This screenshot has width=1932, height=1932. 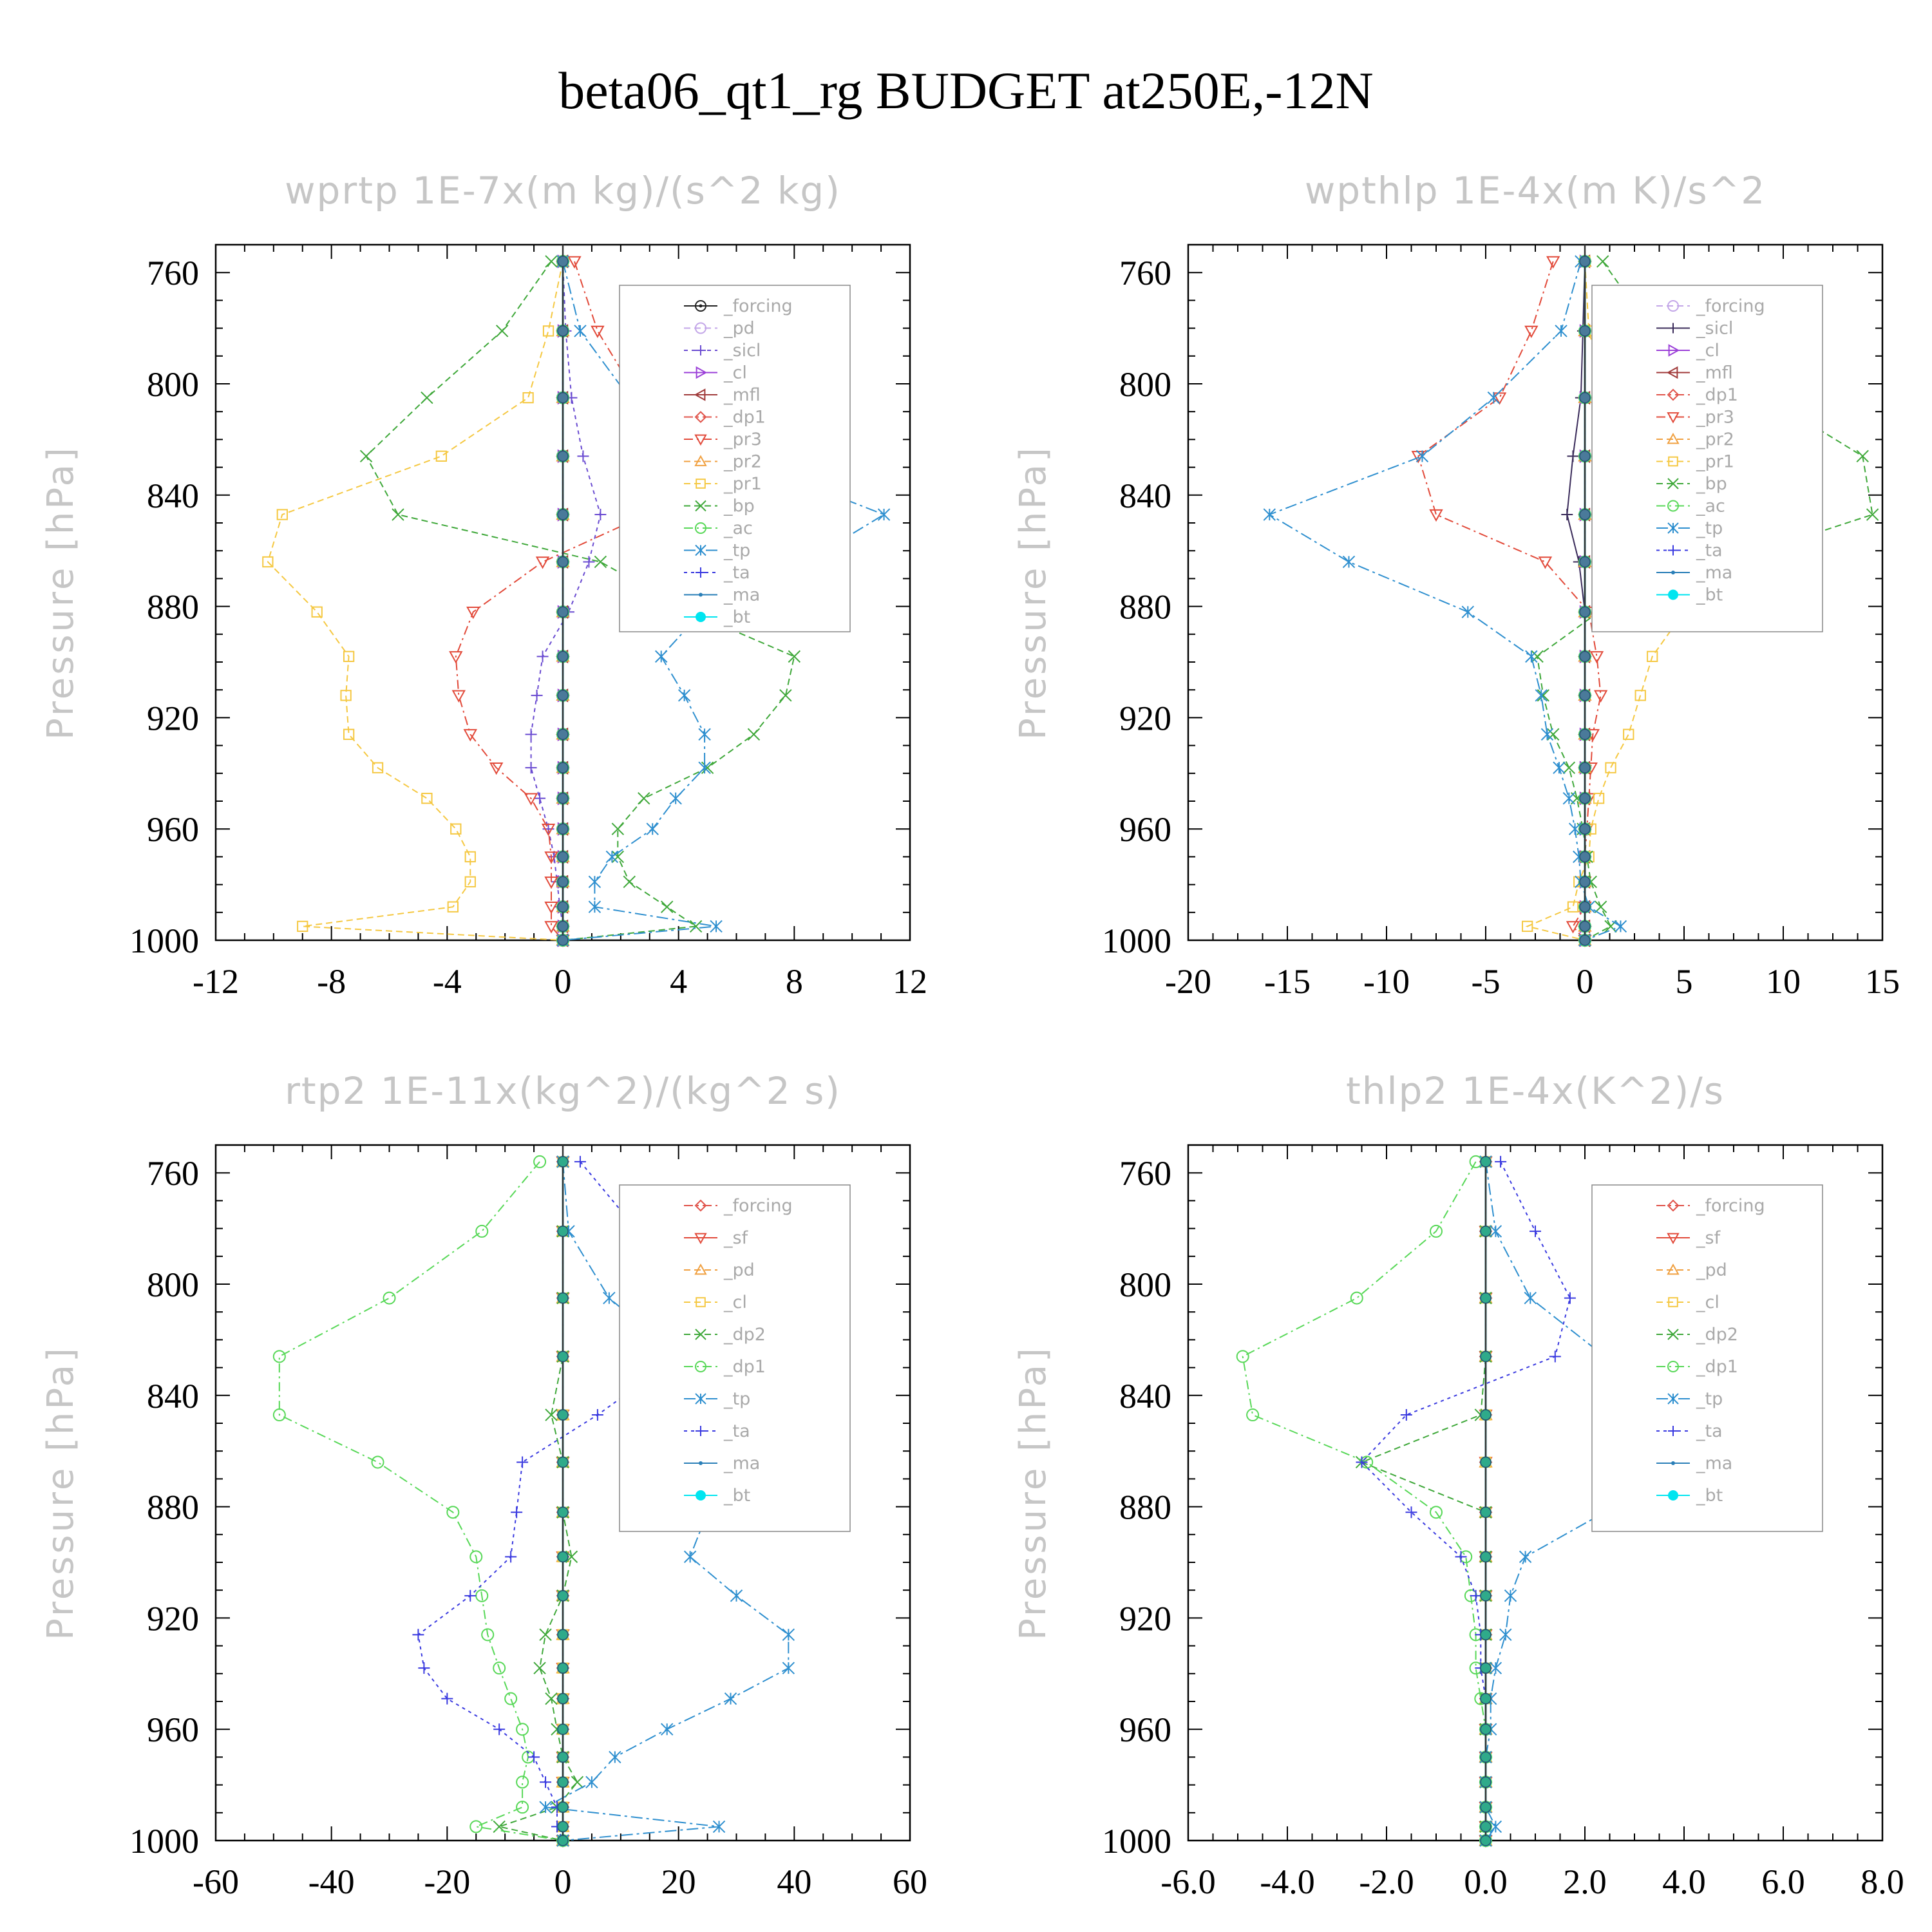 What do you see at coordinates (447, 981) in the screenshot?
I see `x-tick-label: -4` at bounding box center [447, 981].